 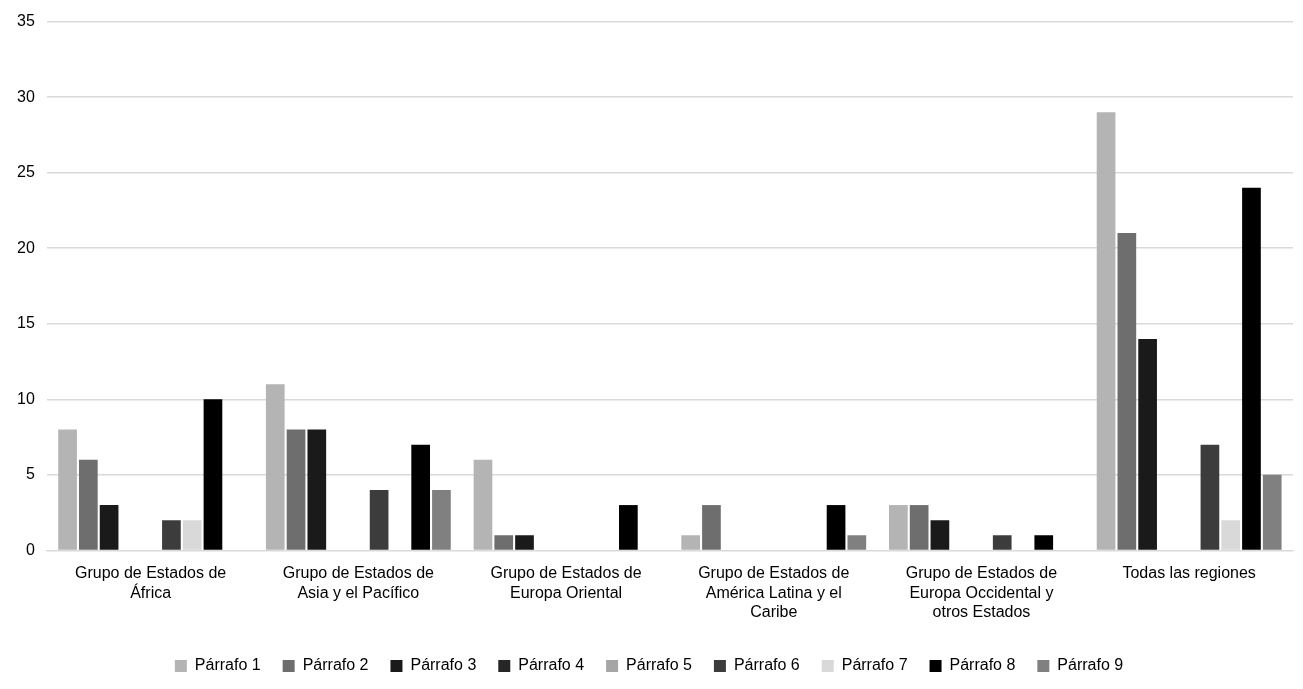 What do you see at coordinates (30, 549) in the screenshot?
I see `y-tick-label: 0` at bounding box center [30, 549].